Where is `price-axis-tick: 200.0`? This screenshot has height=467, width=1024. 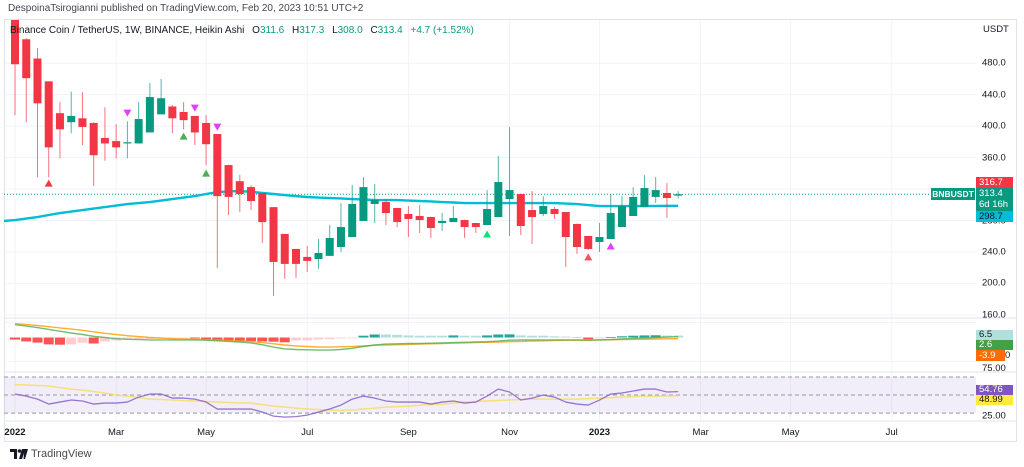
price-axis-tick: 200.0 is located at coordinates (994, 283).